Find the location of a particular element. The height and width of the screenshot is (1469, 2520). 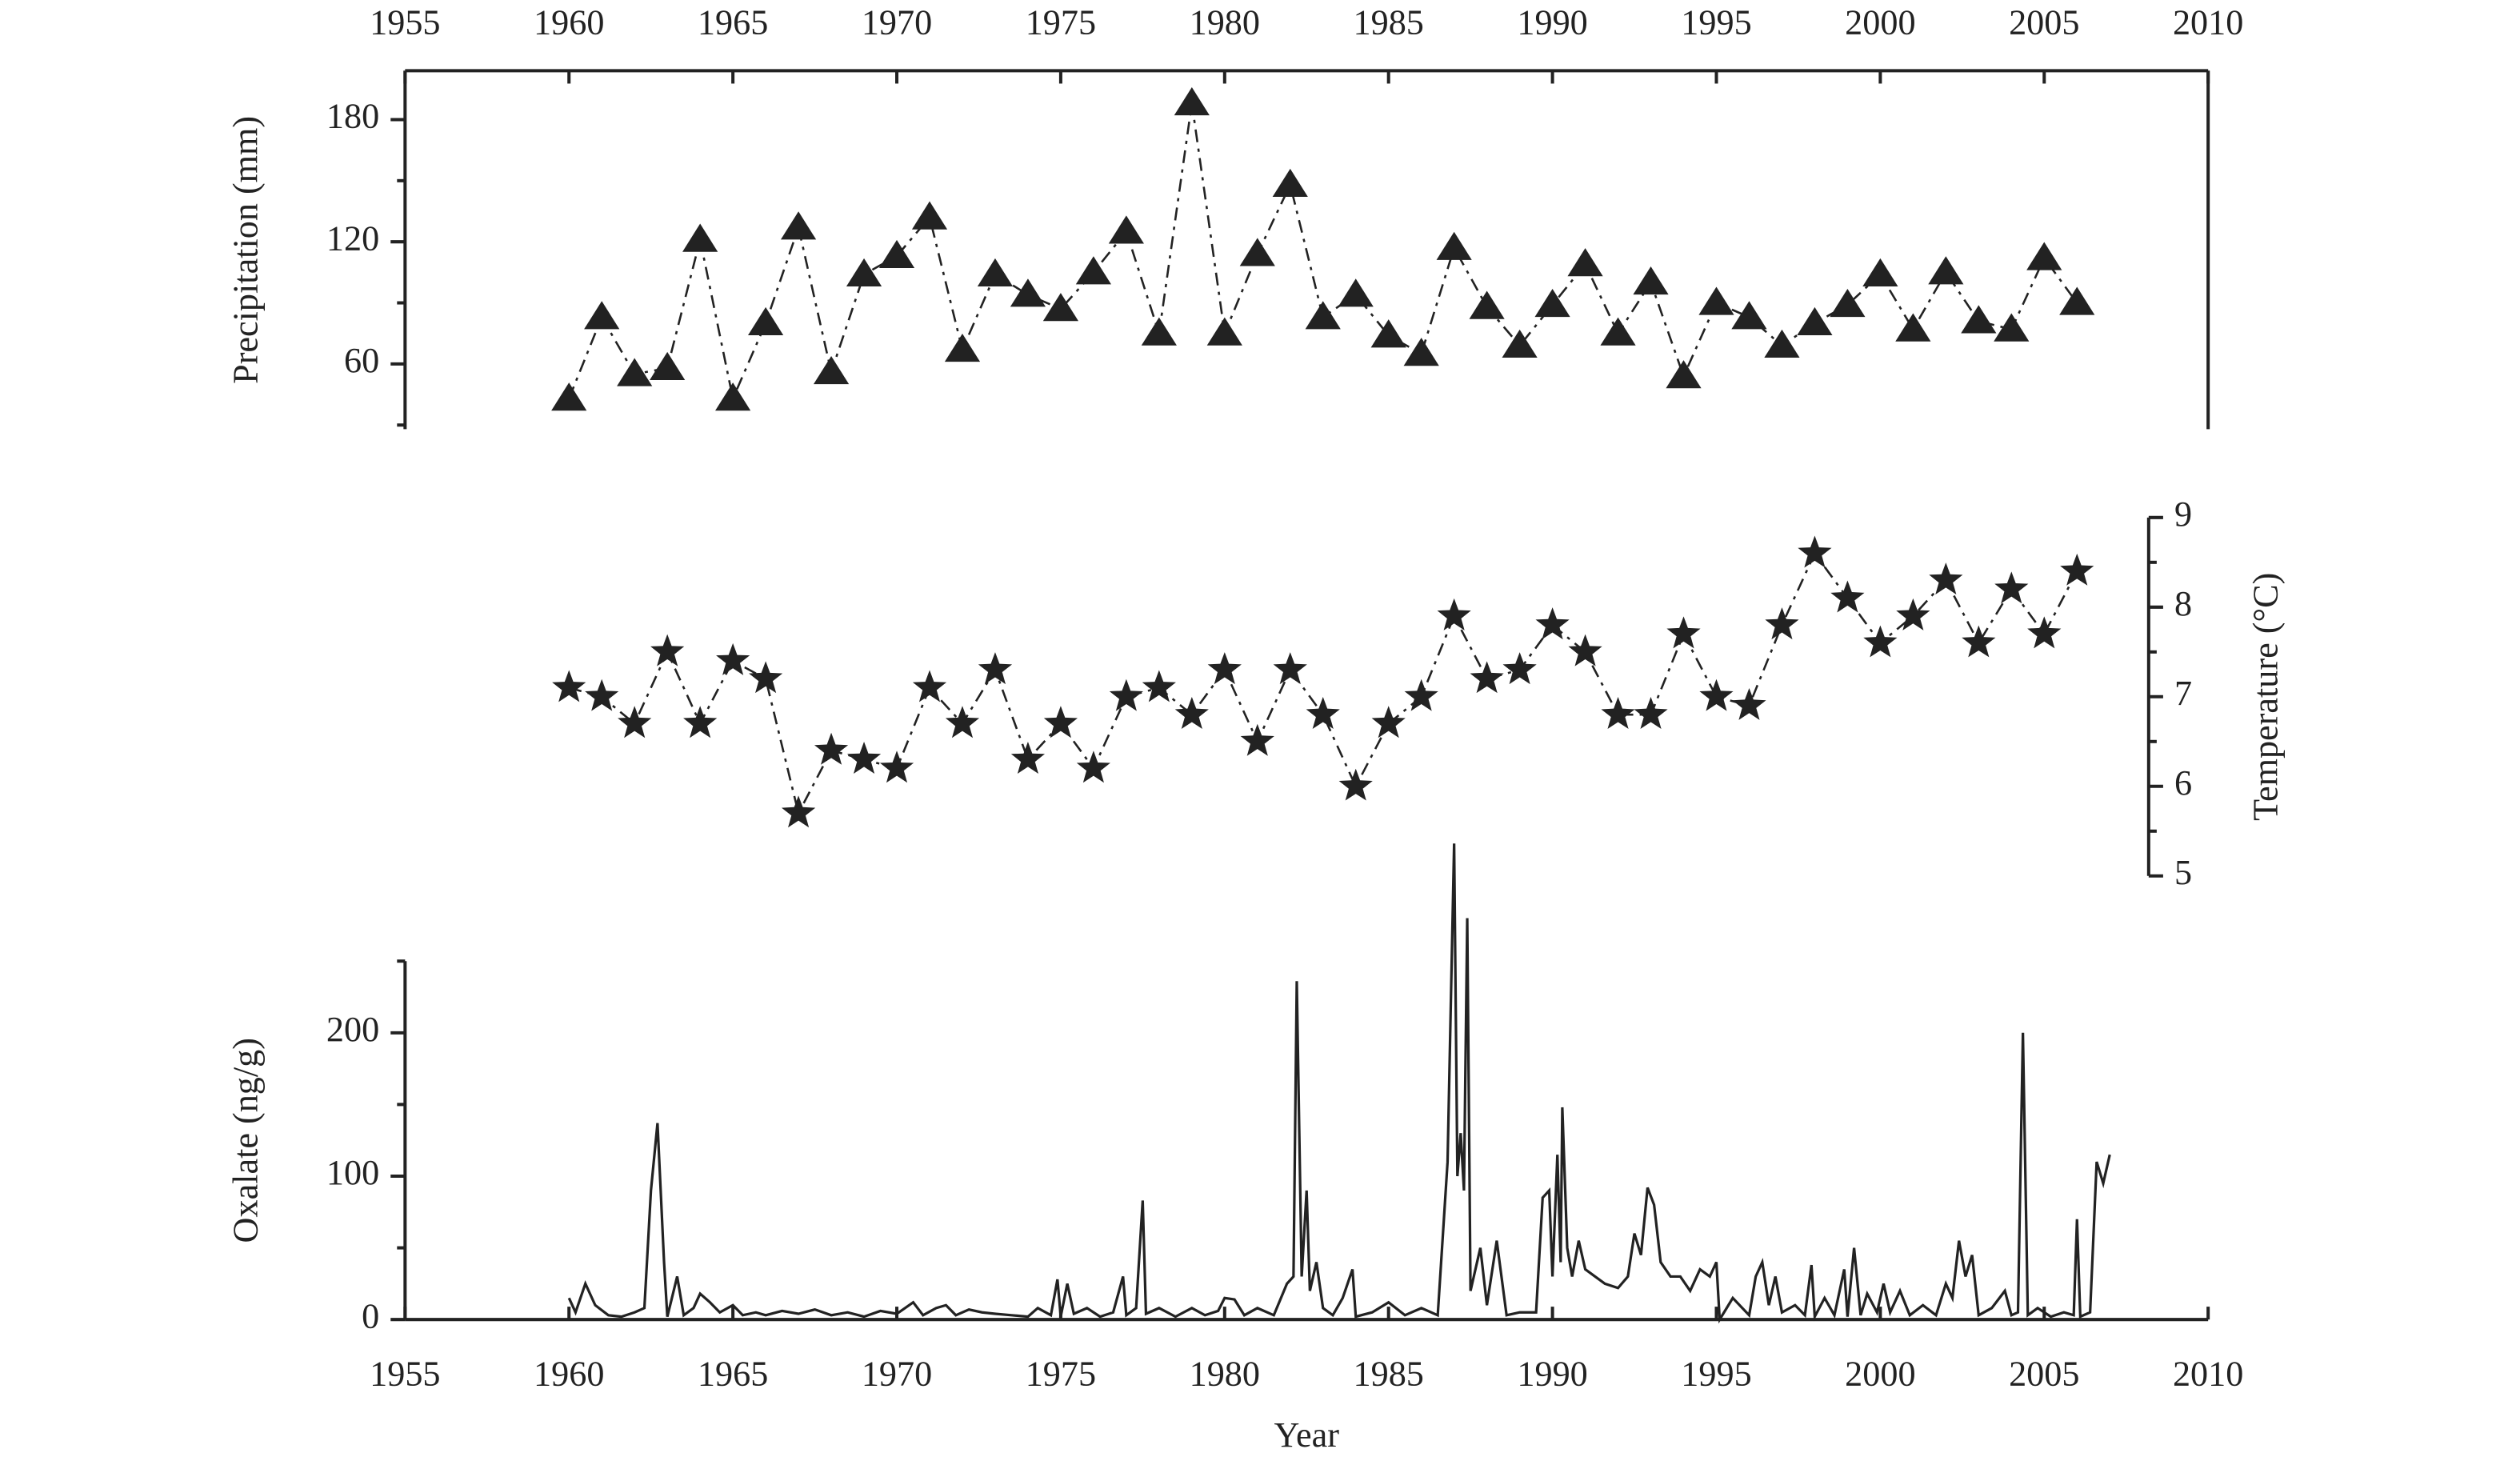

y-tick-label: 6 is located at coordinates (2183, 783).